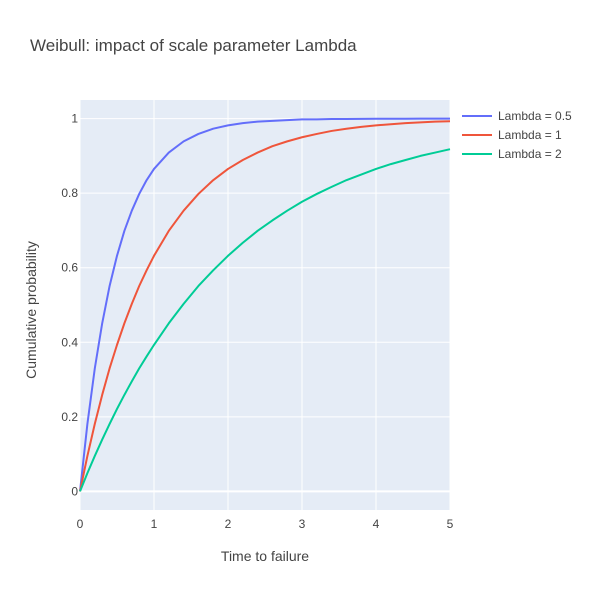  I want to click on y-axis-ticks: 0 0.2 0.4 0.6 0.8 1, so click(69, 305).